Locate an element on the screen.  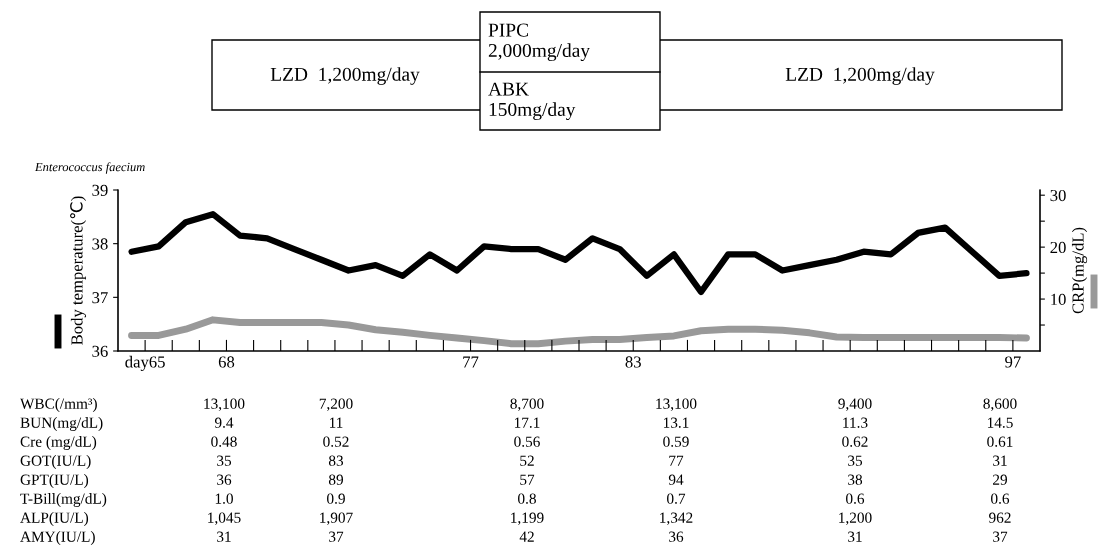
text: 0.52 is located at coordinates (336, 441).